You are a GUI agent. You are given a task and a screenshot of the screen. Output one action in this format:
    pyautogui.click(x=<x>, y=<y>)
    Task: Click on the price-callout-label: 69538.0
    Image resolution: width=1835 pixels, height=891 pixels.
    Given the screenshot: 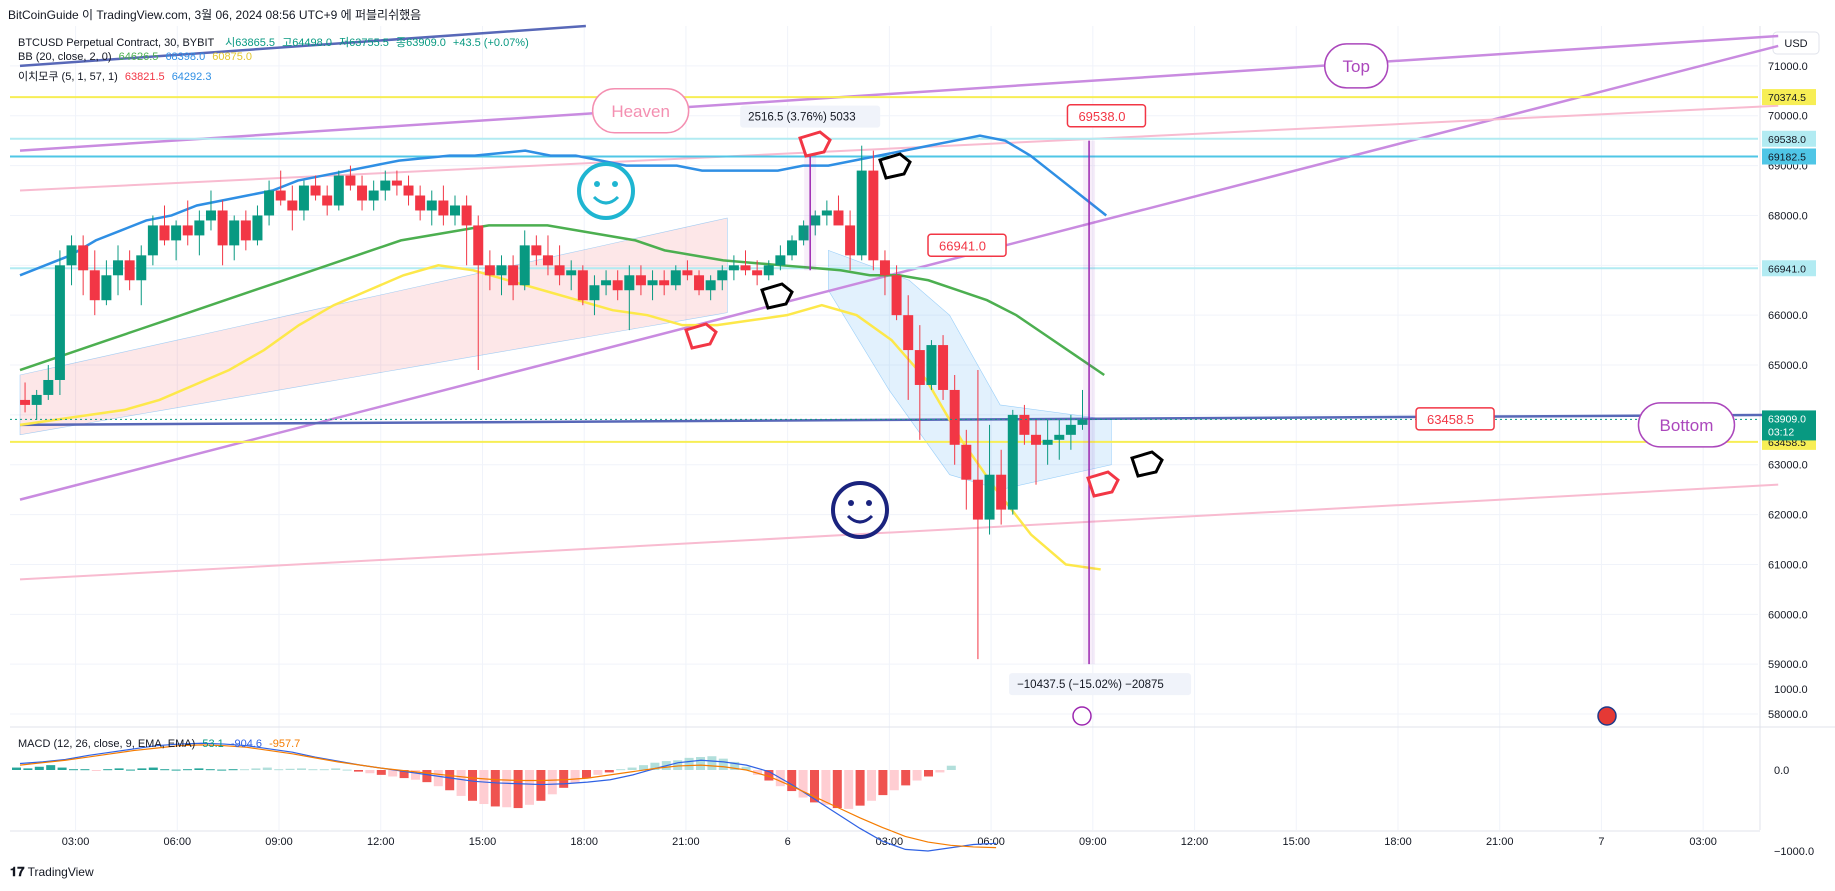 What is the action you would take?
    pyautogui.click(x=1101, y=116)
    